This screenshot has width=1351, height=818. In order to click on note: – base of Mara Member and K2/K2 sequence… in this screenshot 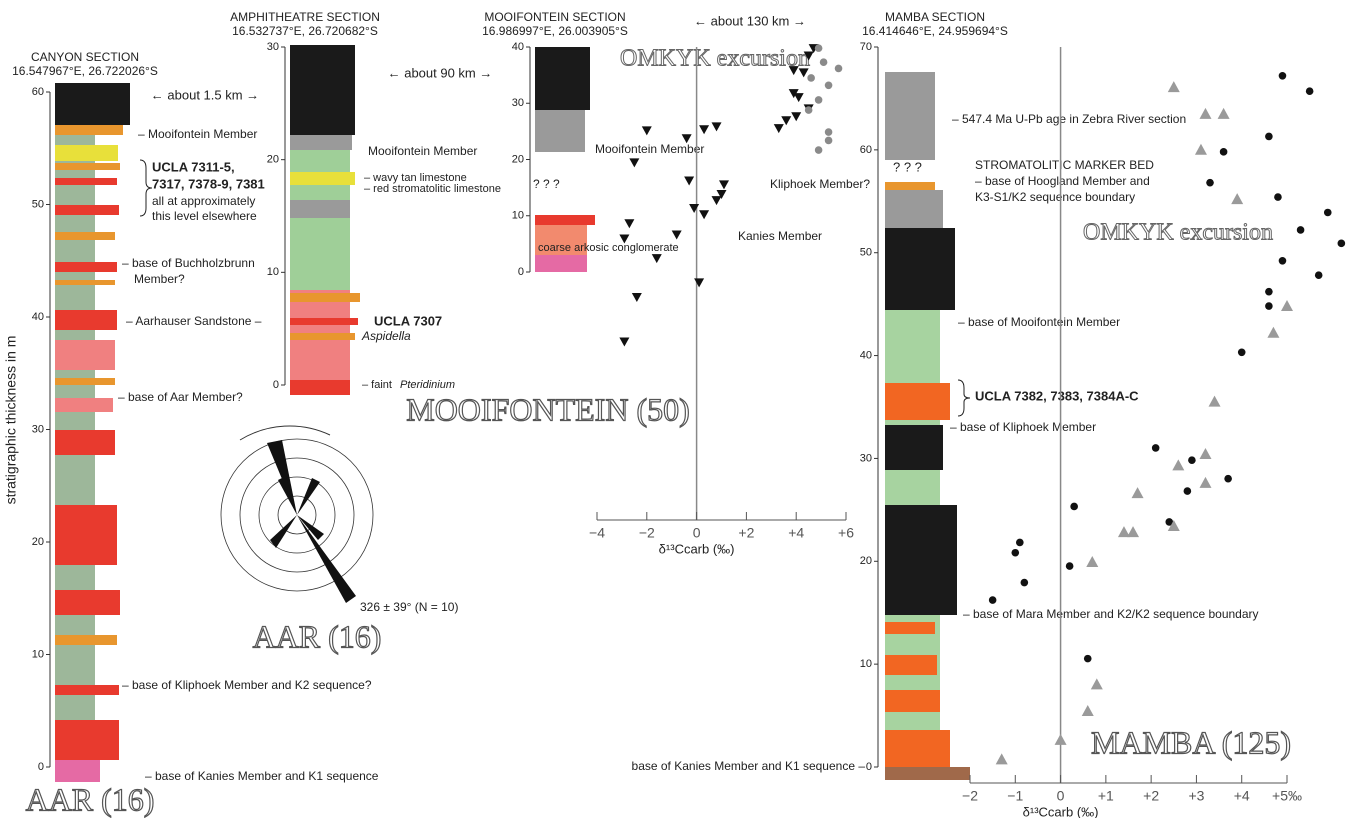, I will do `click(1111, 614)`.